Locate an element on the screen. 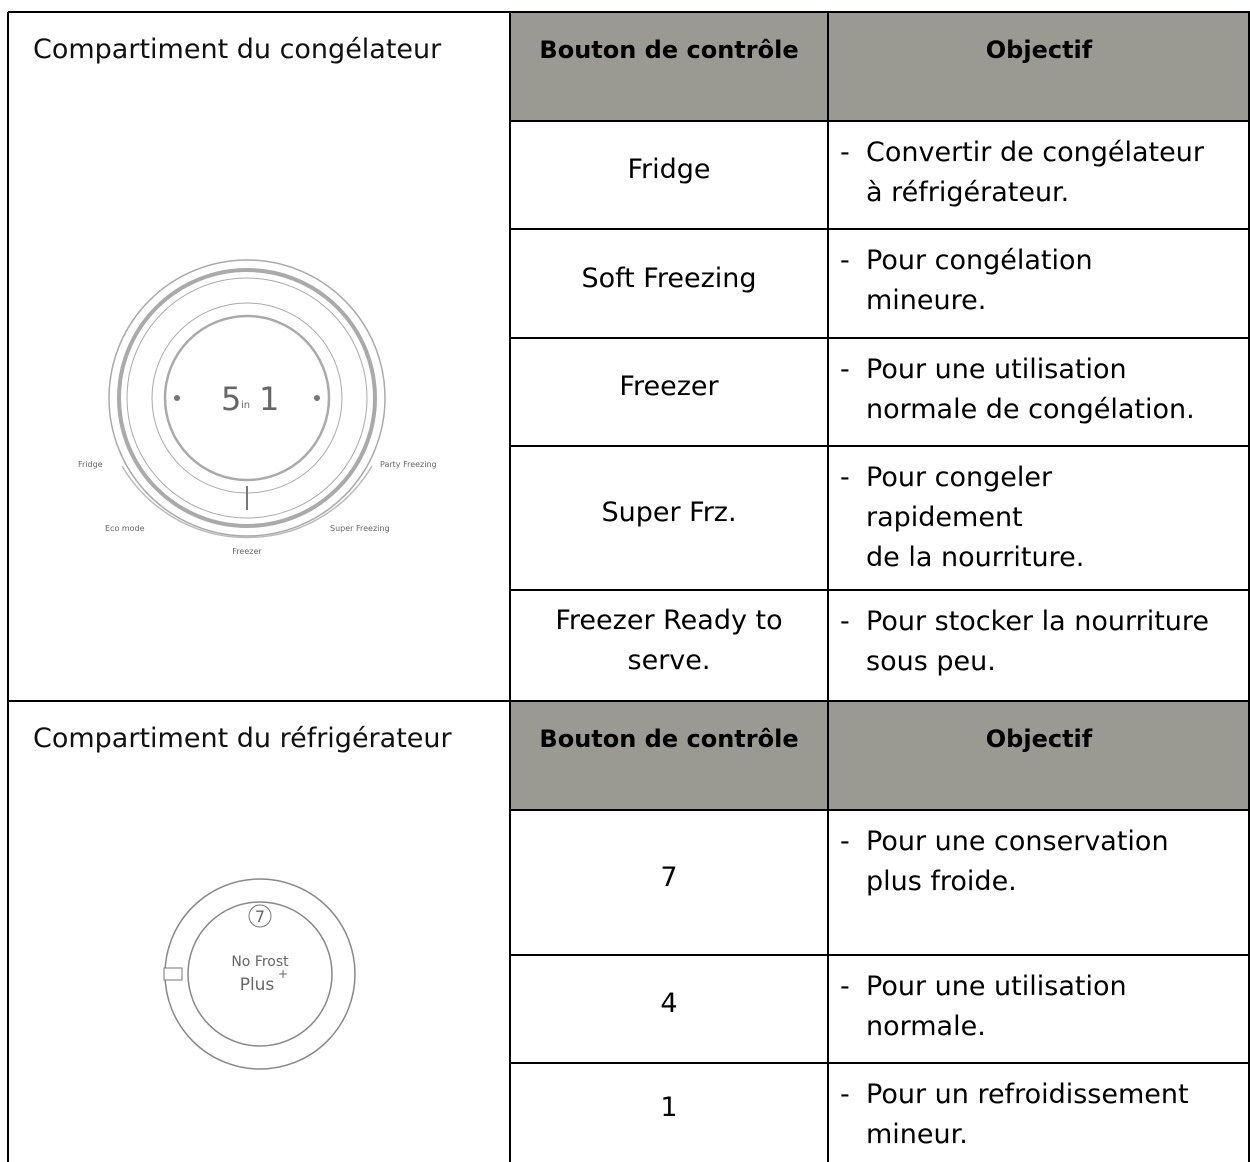  purpose-line: Pour stocker la nourriture is located at coordinates (1038, 621).